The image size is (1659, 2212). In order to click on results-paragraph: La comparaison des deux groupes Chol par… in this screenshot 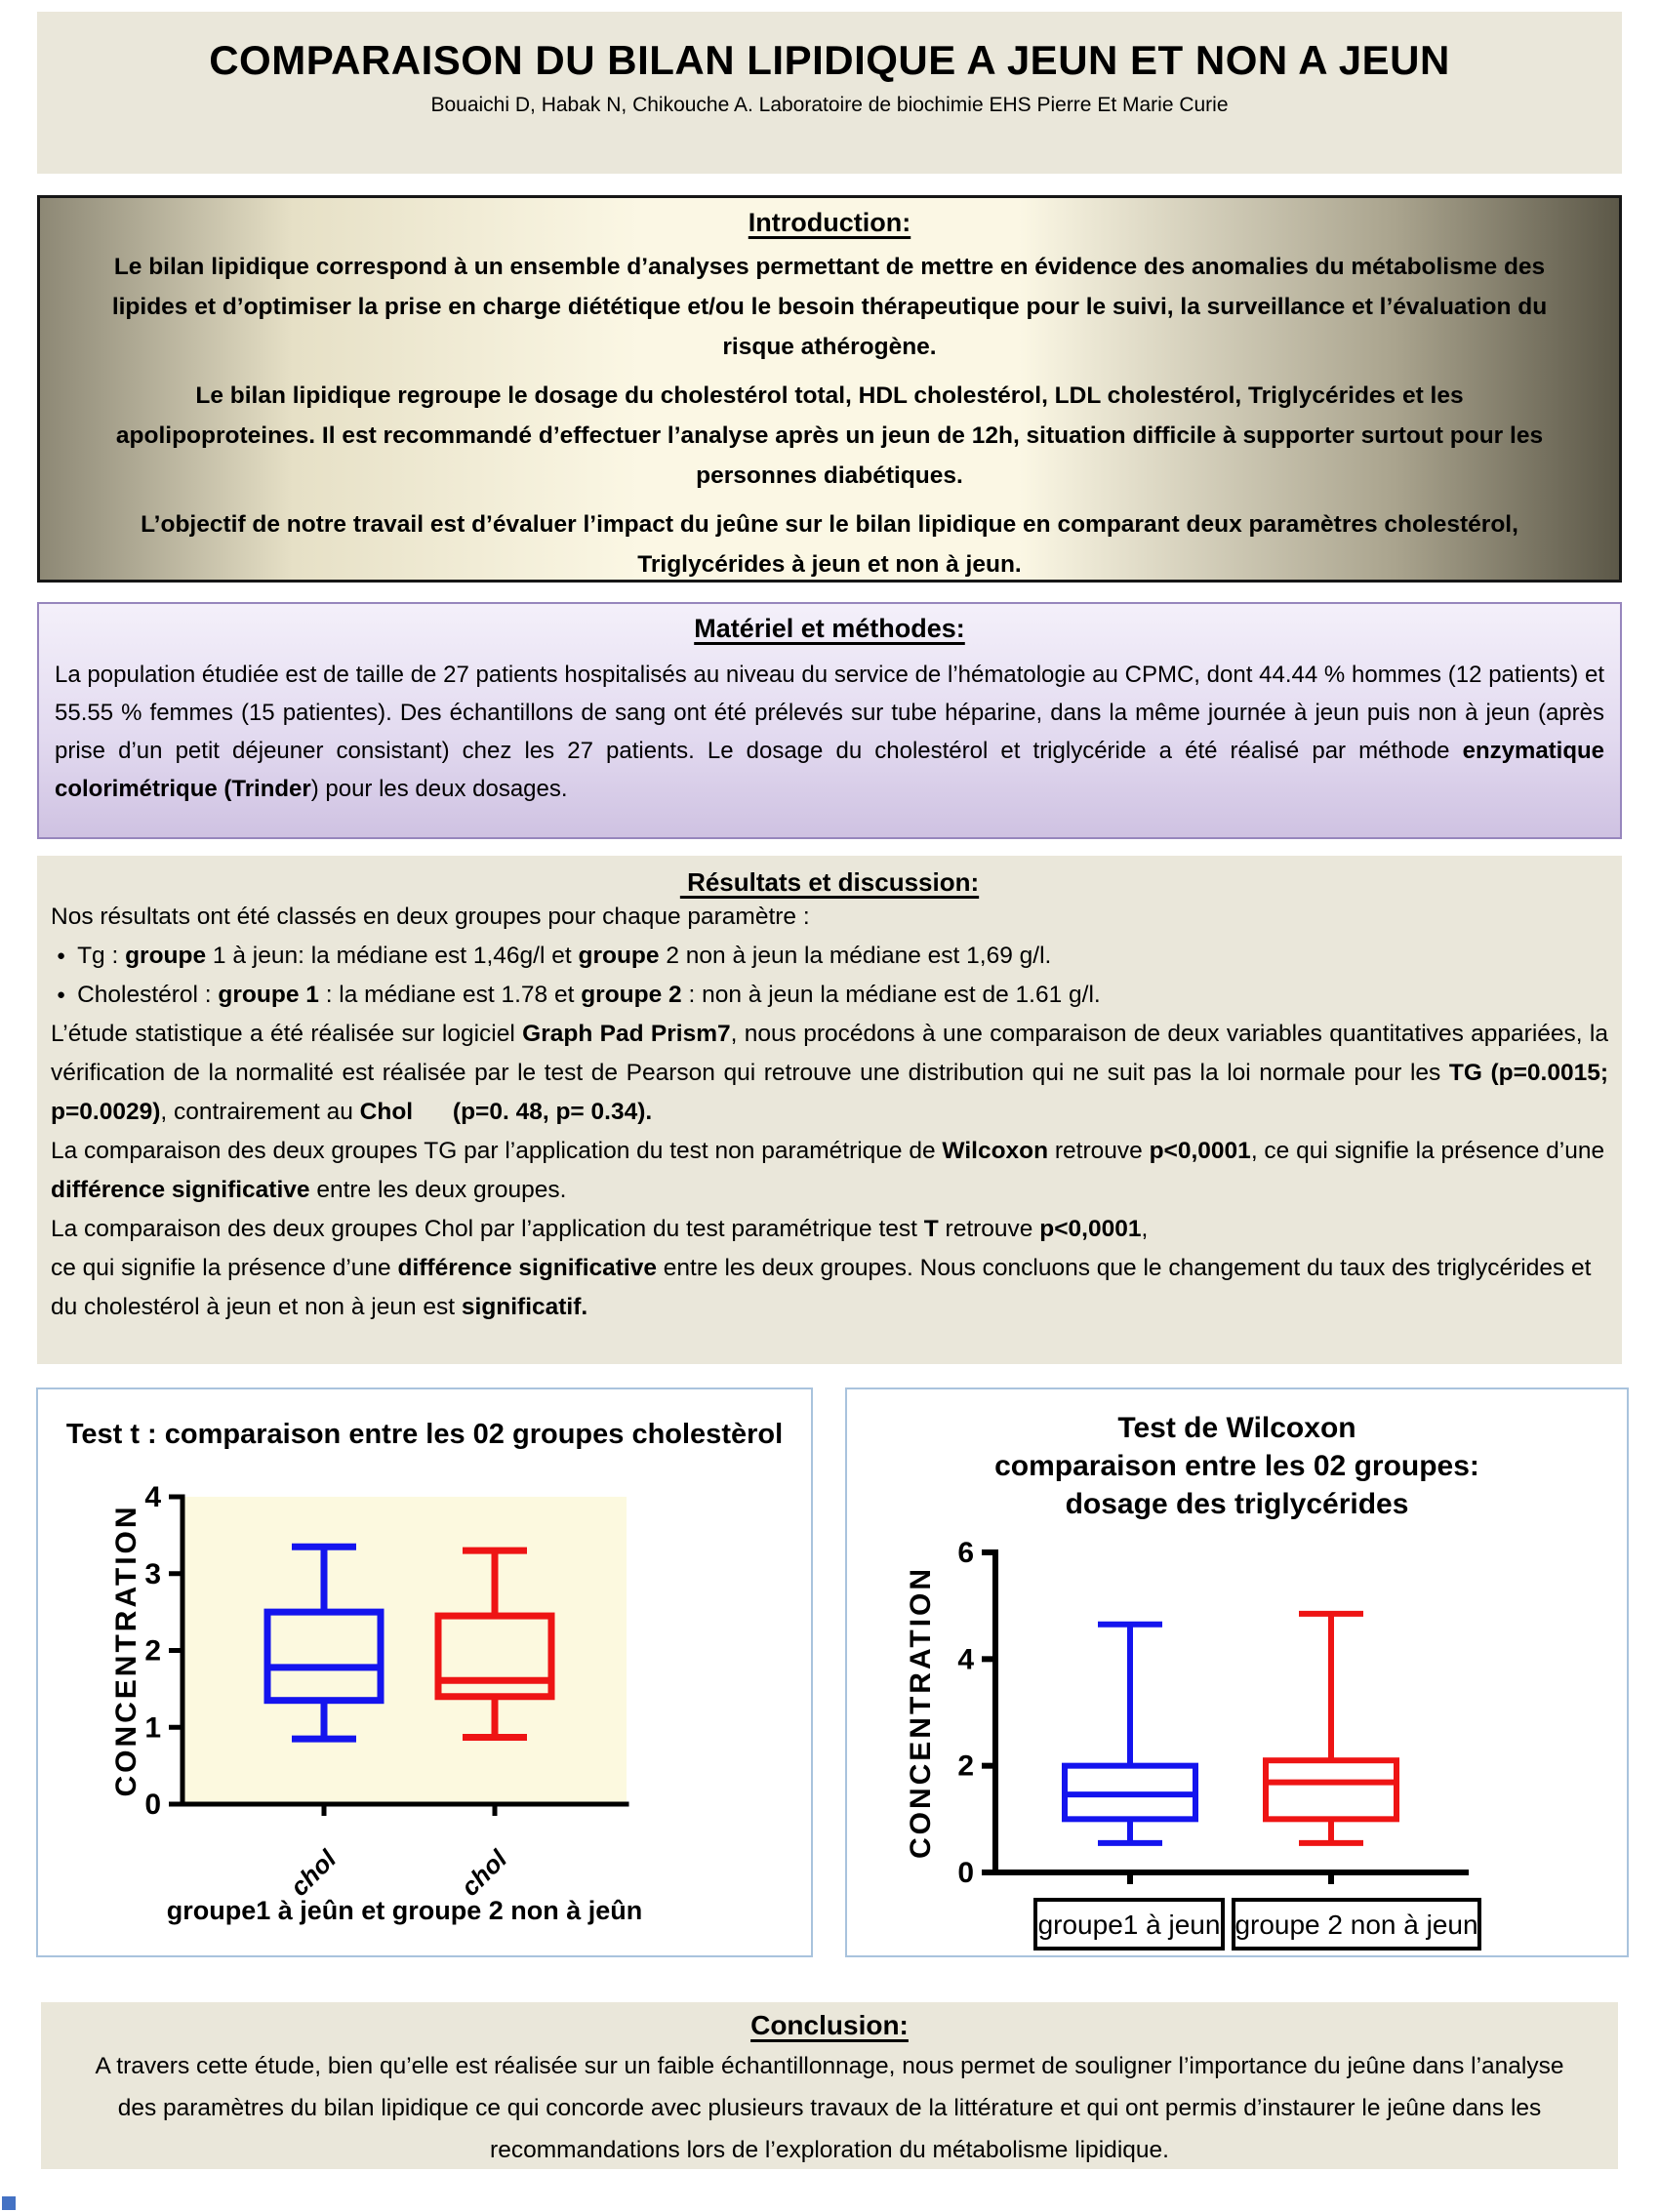, I will do `click(600, 1229)`.